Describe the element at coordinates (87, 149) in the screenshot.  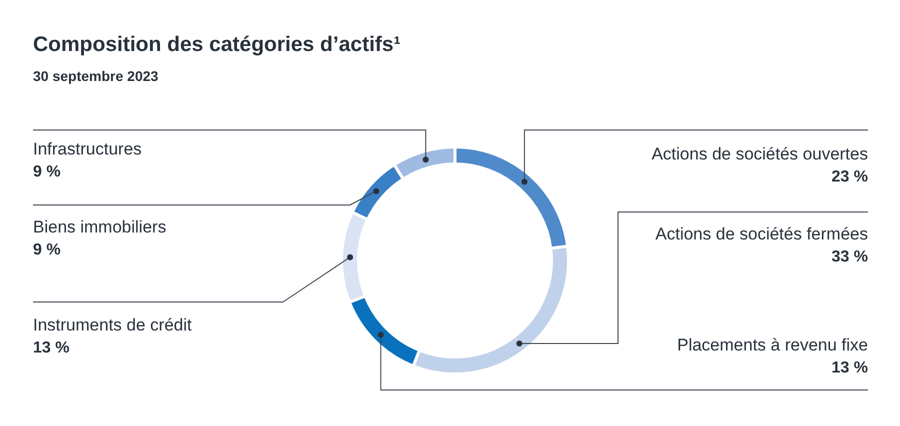
I see `slice-label: Infrastructures` at that location.